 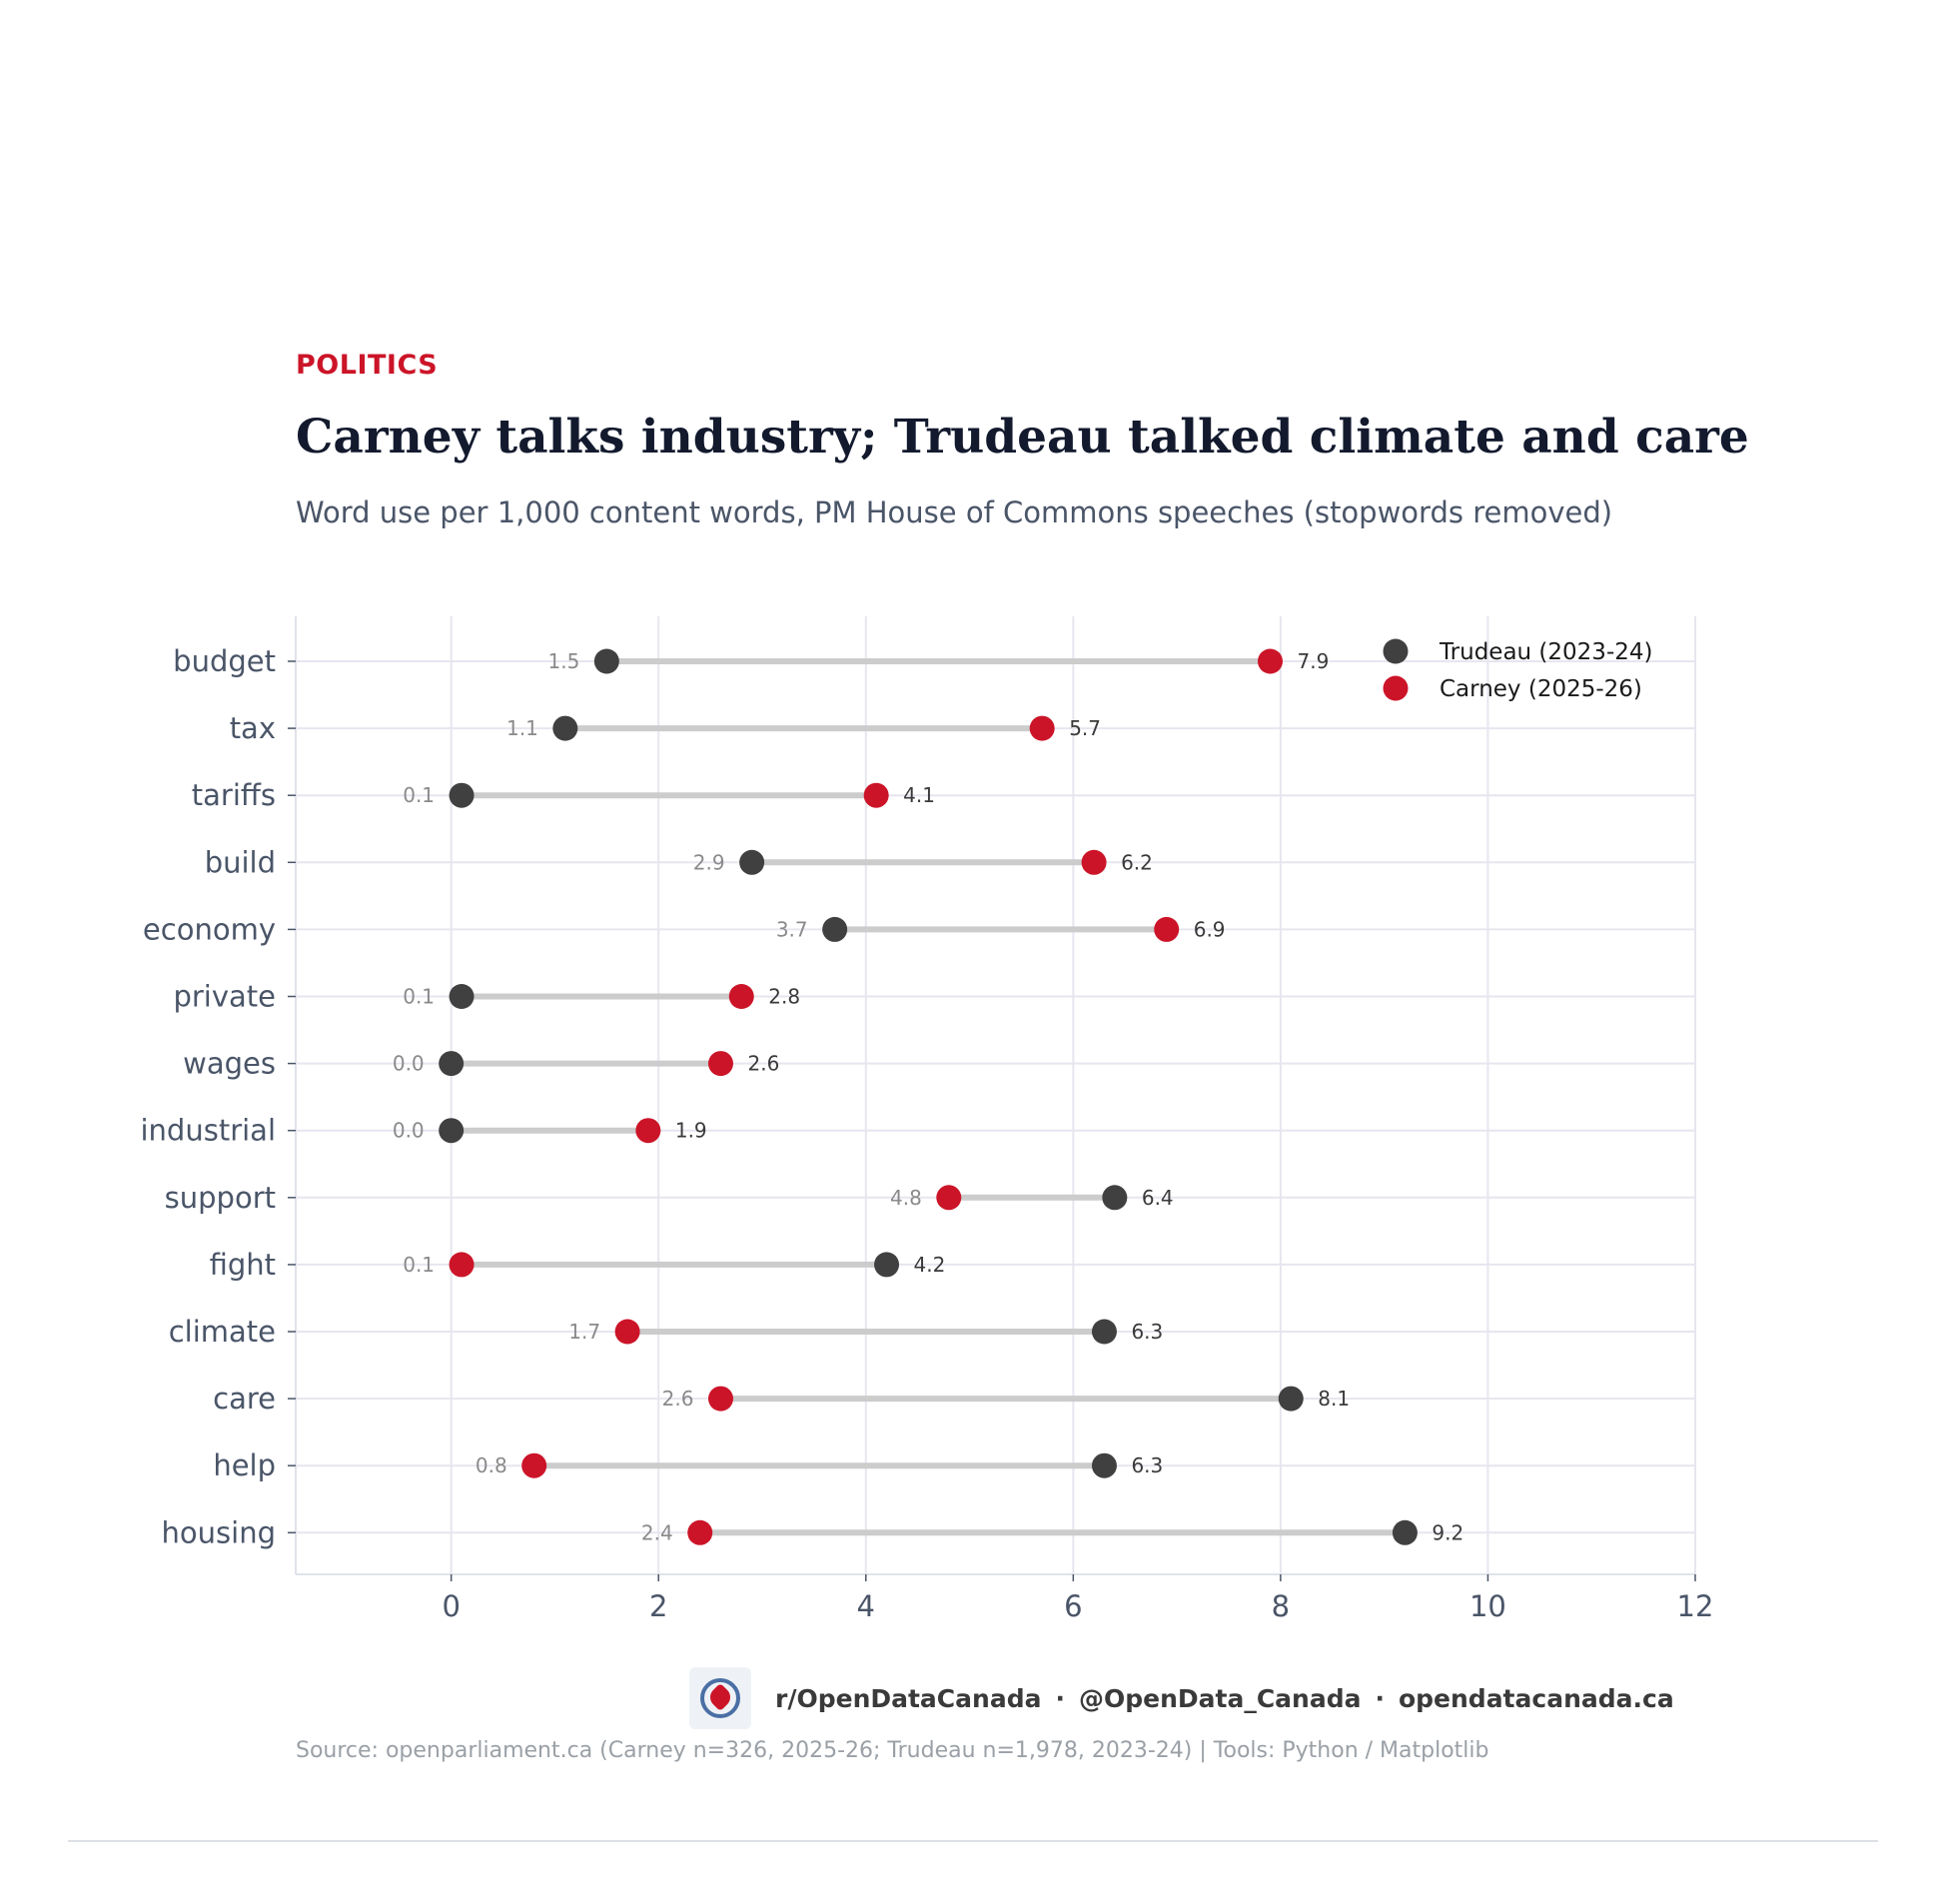 I want to click on high-value-label: 2.8, so click(x=784, y=997).